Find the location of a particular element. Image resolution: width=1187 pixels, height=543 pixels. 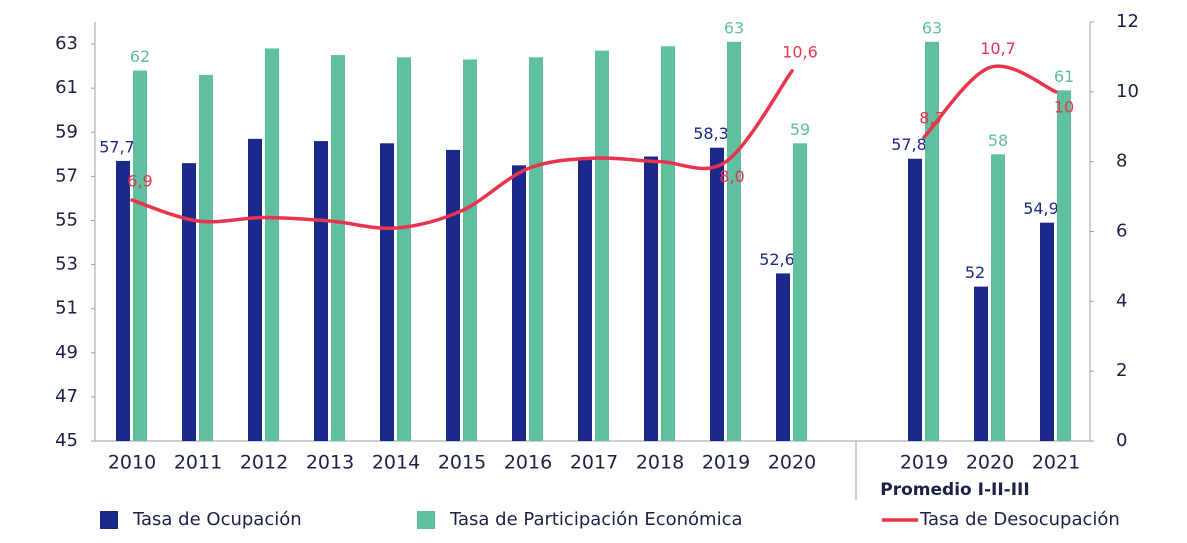

y2-tick-label: 0 is located at coordinates (1121, 440).